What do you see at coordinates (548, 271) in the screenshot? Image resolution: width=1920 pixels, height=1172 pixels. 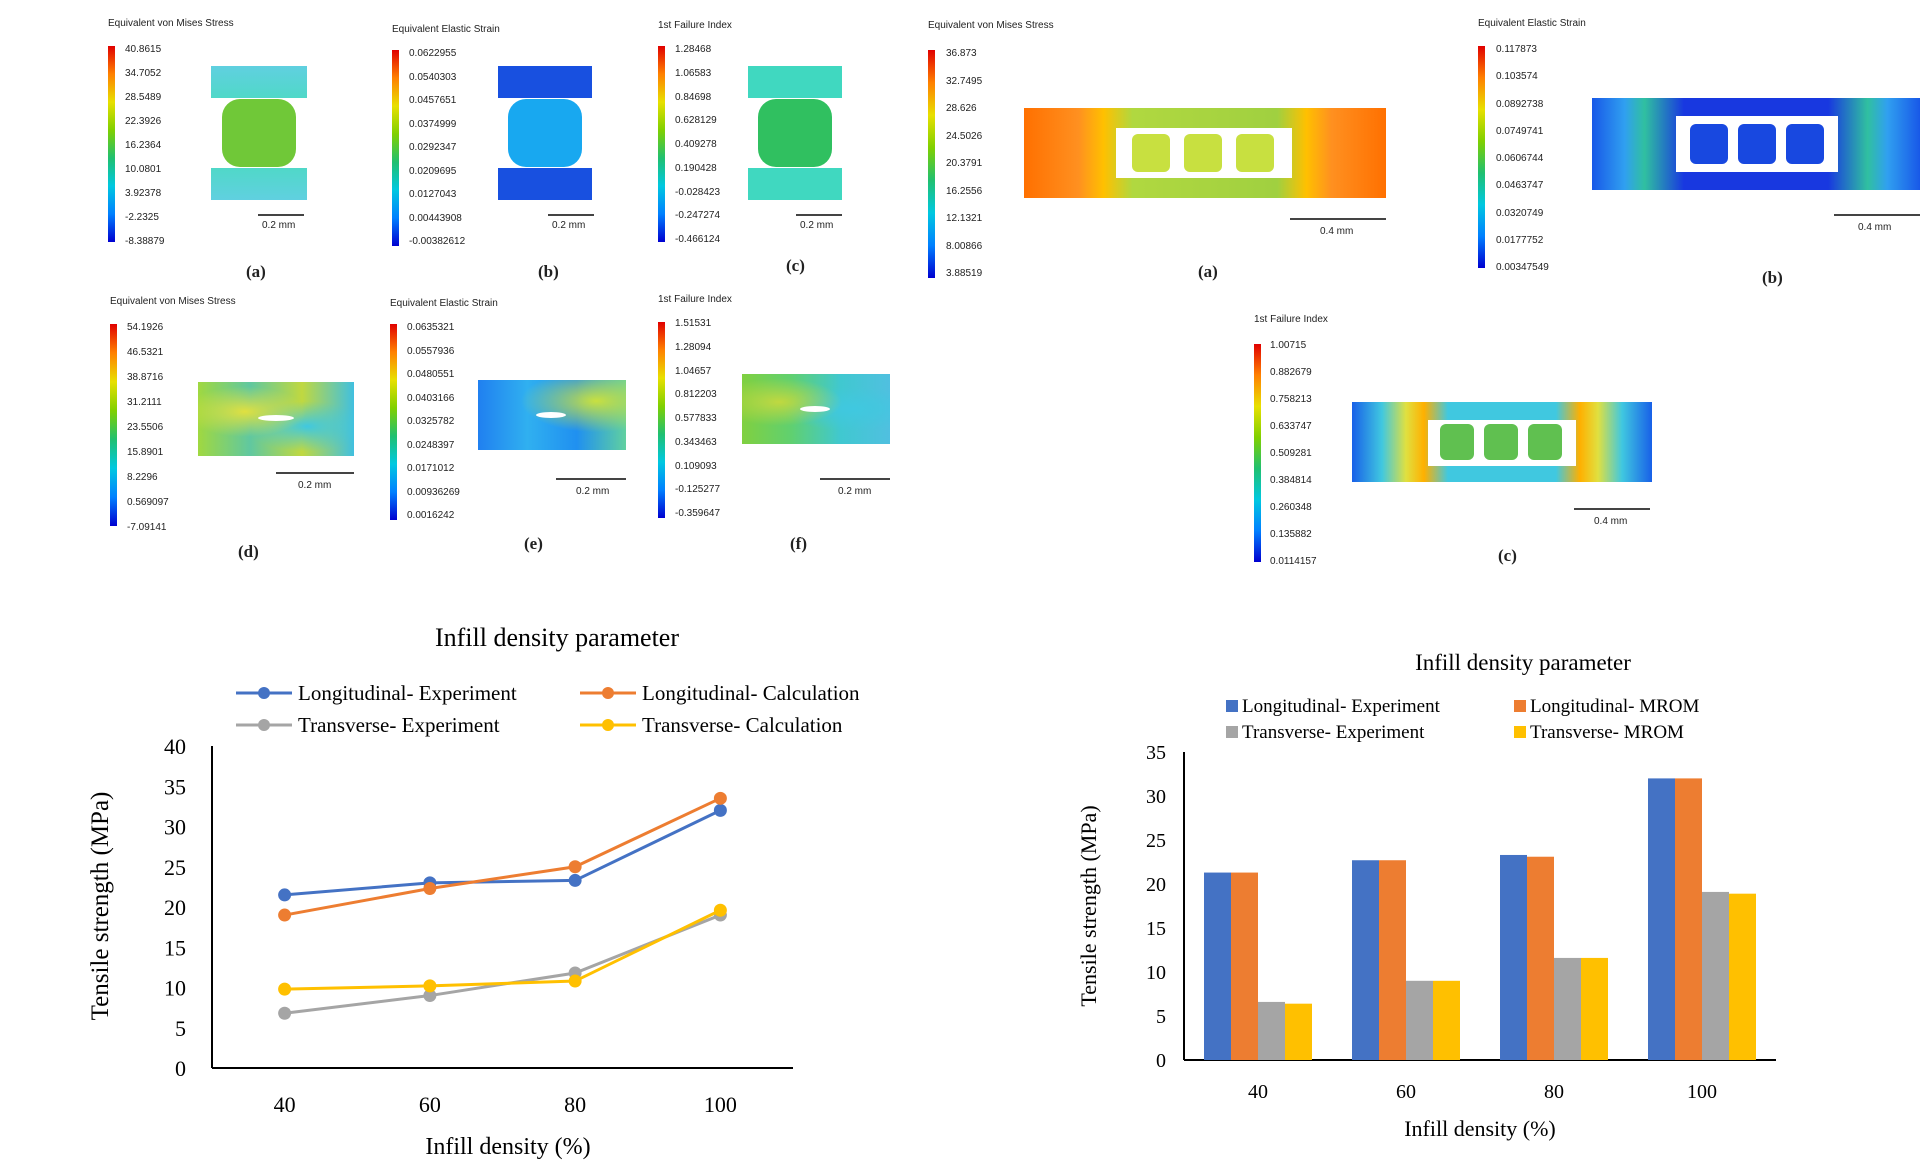 I see `panel-label: (b)` at bounding box center [548, 271].